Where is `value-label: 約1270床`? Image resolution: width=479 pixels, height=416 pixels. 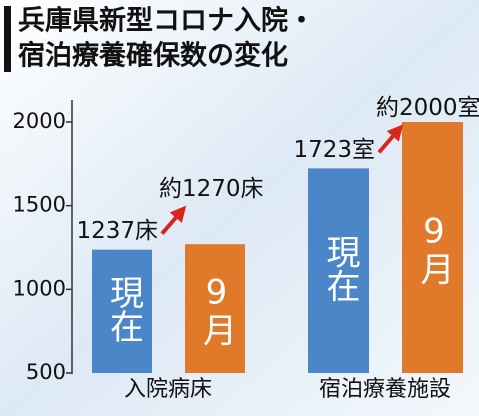
value-label: 約1270床 is located at coordinates (211, 189).